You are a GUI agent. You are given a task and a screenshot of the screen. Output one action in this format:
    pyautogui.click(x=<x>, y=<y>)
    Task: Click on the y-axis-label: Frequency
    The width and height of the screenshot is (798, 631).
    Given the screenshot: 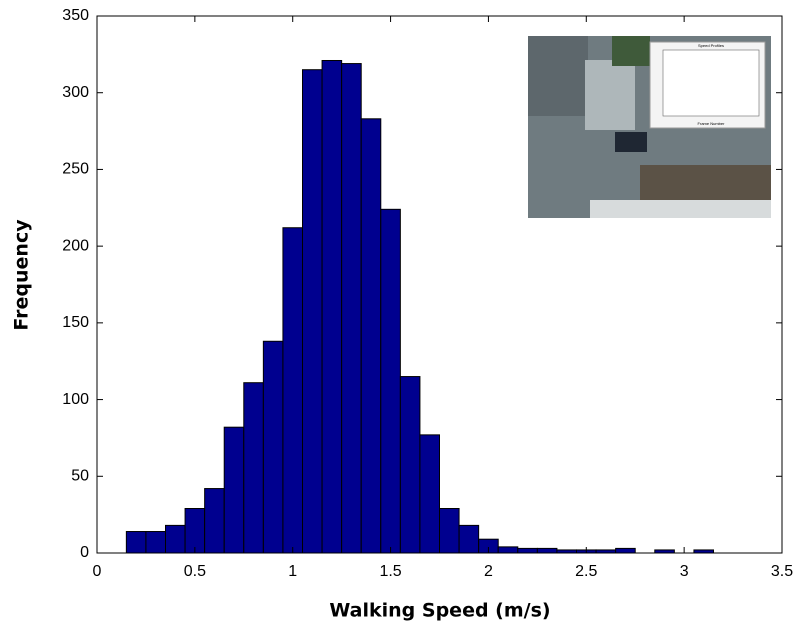 What is the action you would take?
    pyautogui.click(x=22, y=275)
    